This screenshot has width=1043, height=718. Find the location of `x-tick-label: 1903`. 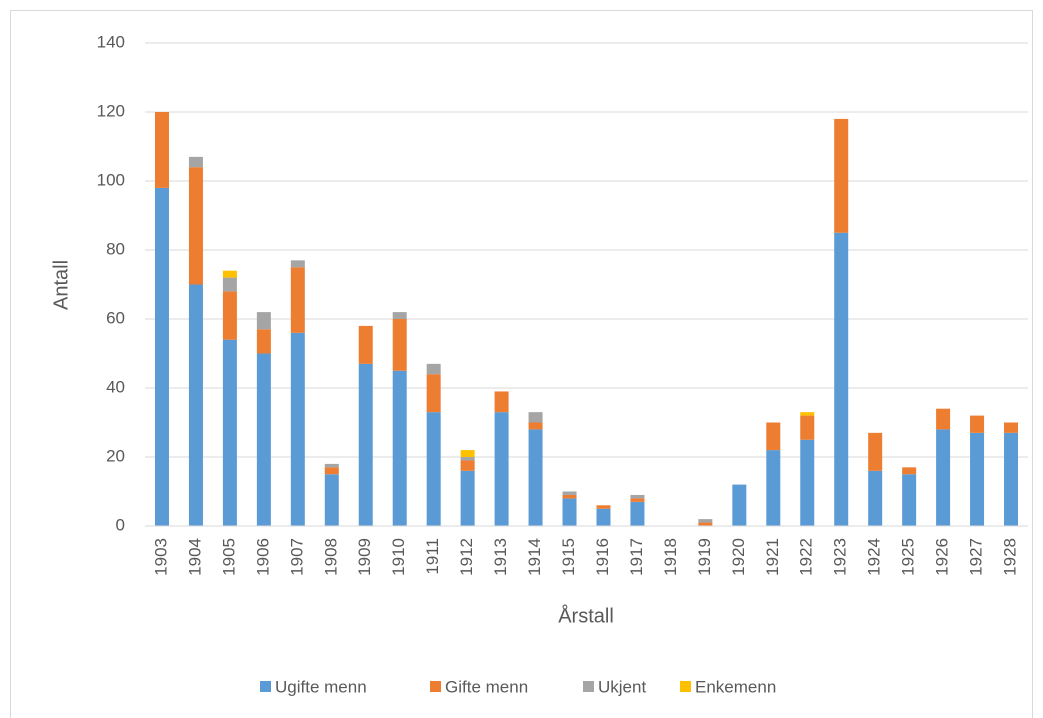

x-tick-label: 1903 is located at coordinates (160, 557).